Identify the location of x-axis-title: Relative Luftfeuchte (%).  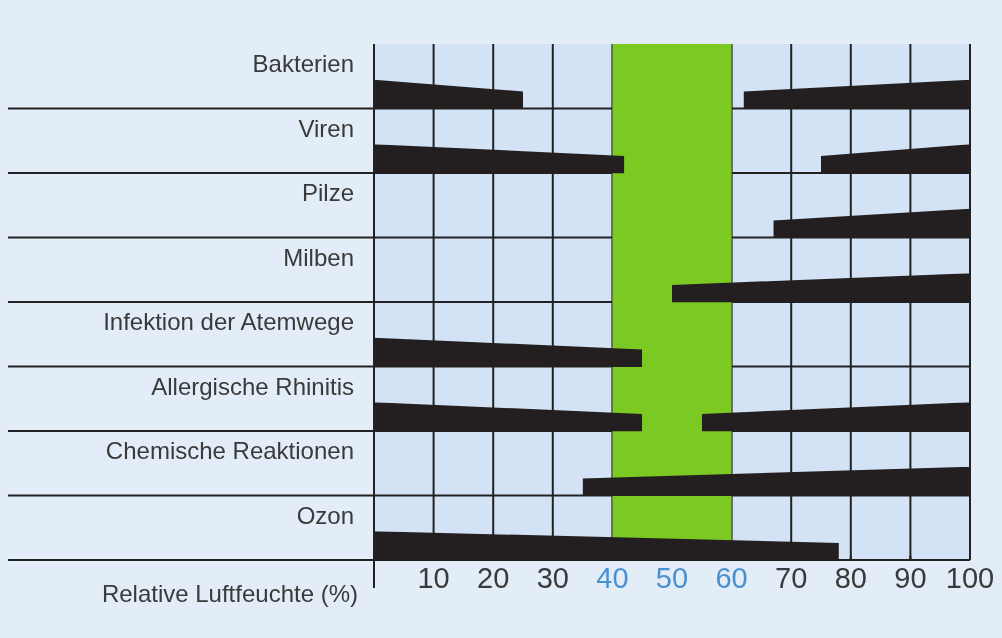
(229, 593).